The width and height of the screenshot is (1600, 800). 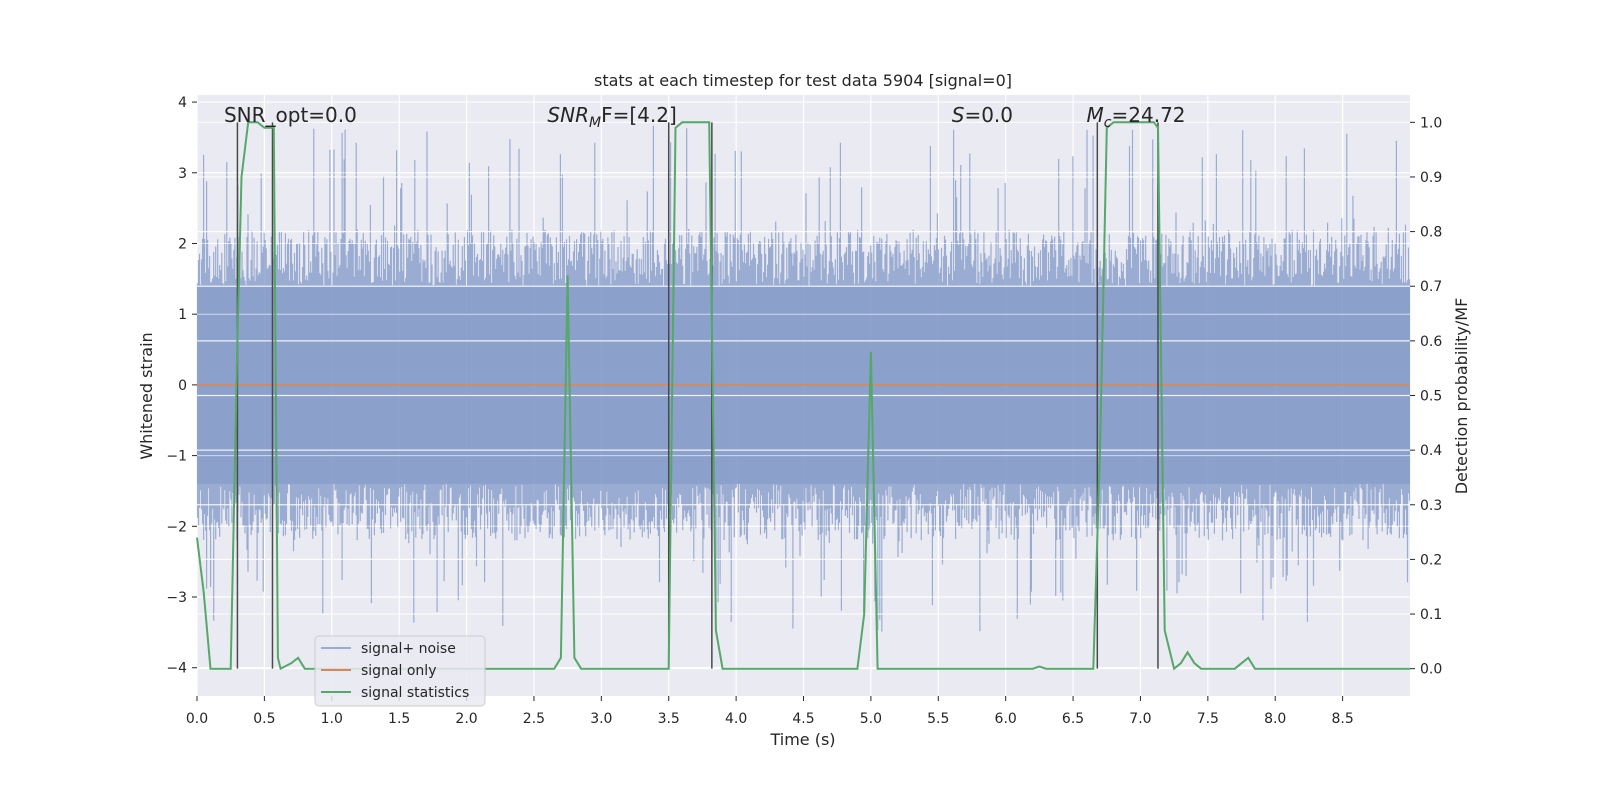 I want to click on y-axis-left-label: Whitened strain, so click(x=146, y=395).